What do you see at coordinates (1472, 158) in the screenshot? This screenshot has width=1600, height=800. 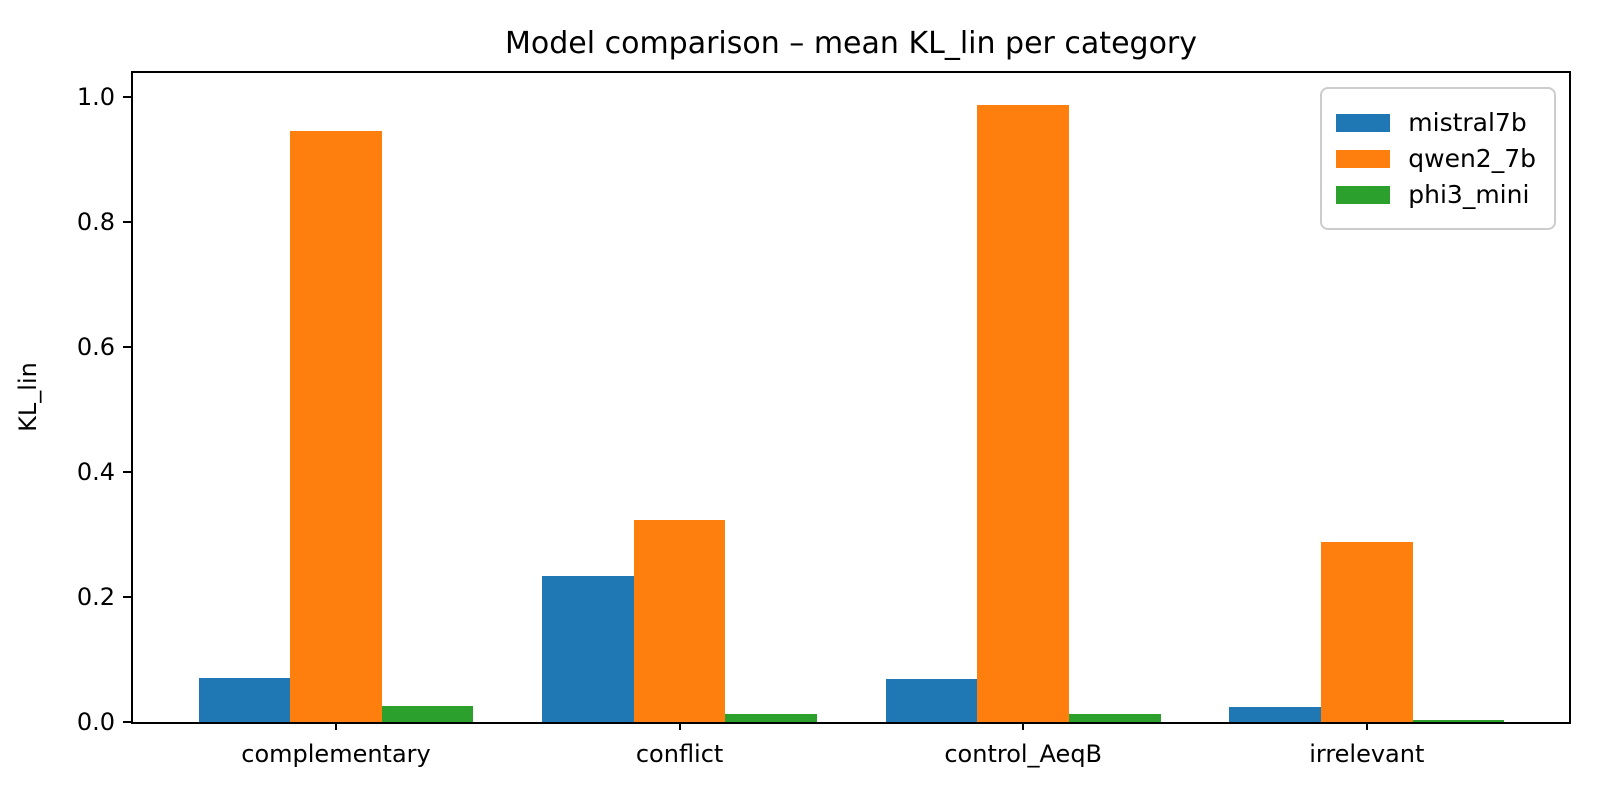 I see `legend-label-qwen2_7b: qwen2_7b` at bounding box center [1472, 158].